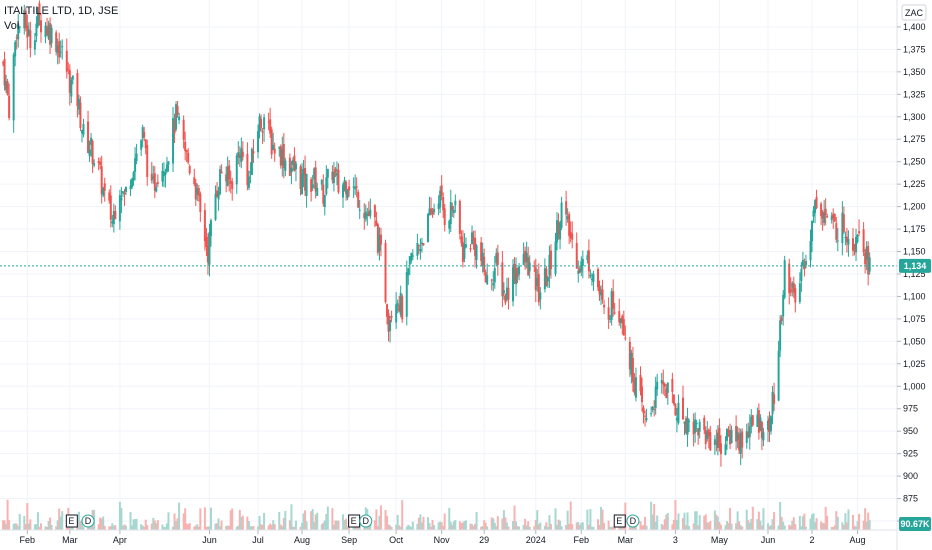 Image resolution: width=932 pixels, height=550 pixels. Describe the element at coordinates (910, 409) in the screenshot. I see `y-tick-label: 975` at that location.